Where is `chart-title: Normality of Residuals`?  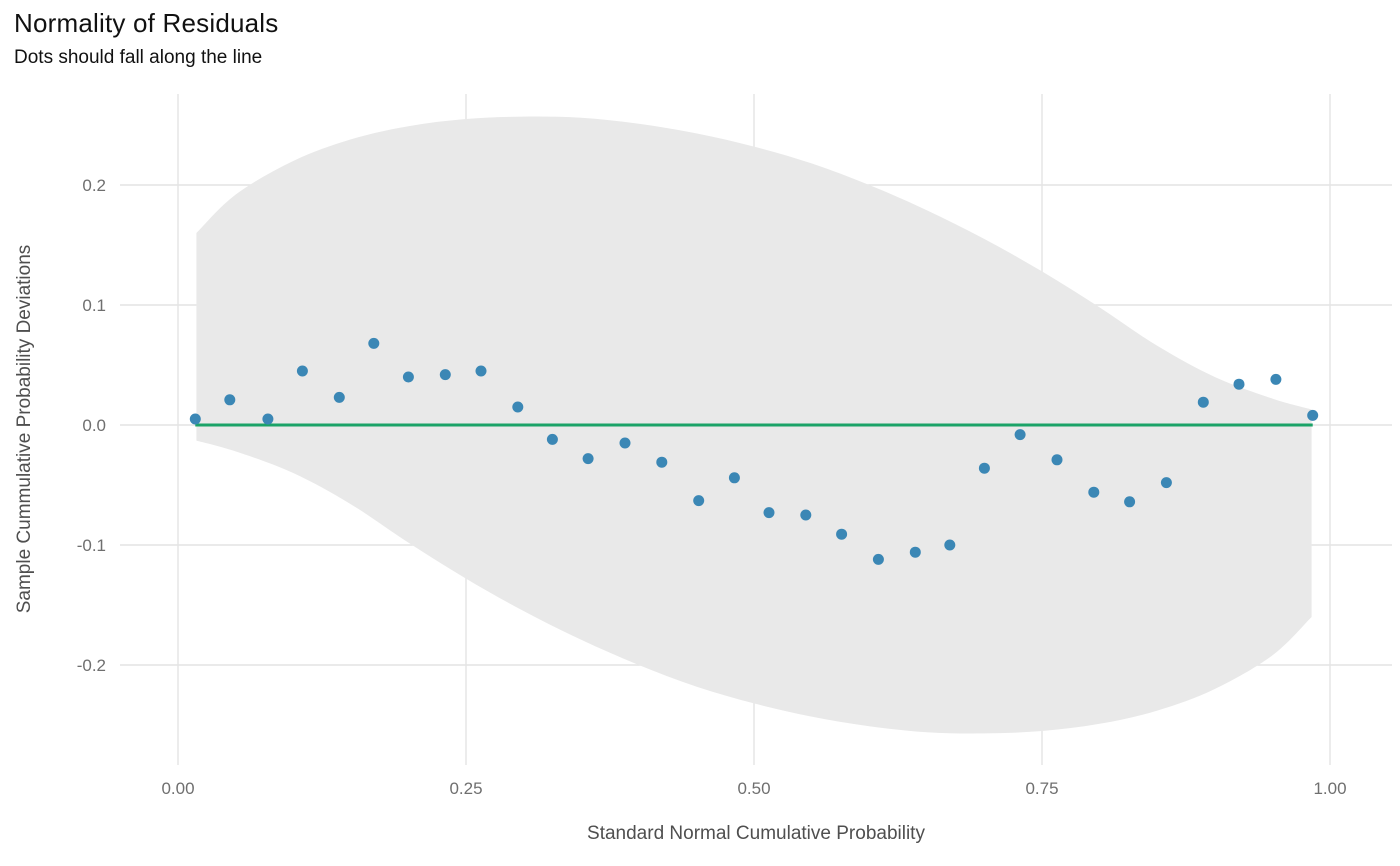
chart-title: Normality of Residuals is located at coordinates (146, 23).